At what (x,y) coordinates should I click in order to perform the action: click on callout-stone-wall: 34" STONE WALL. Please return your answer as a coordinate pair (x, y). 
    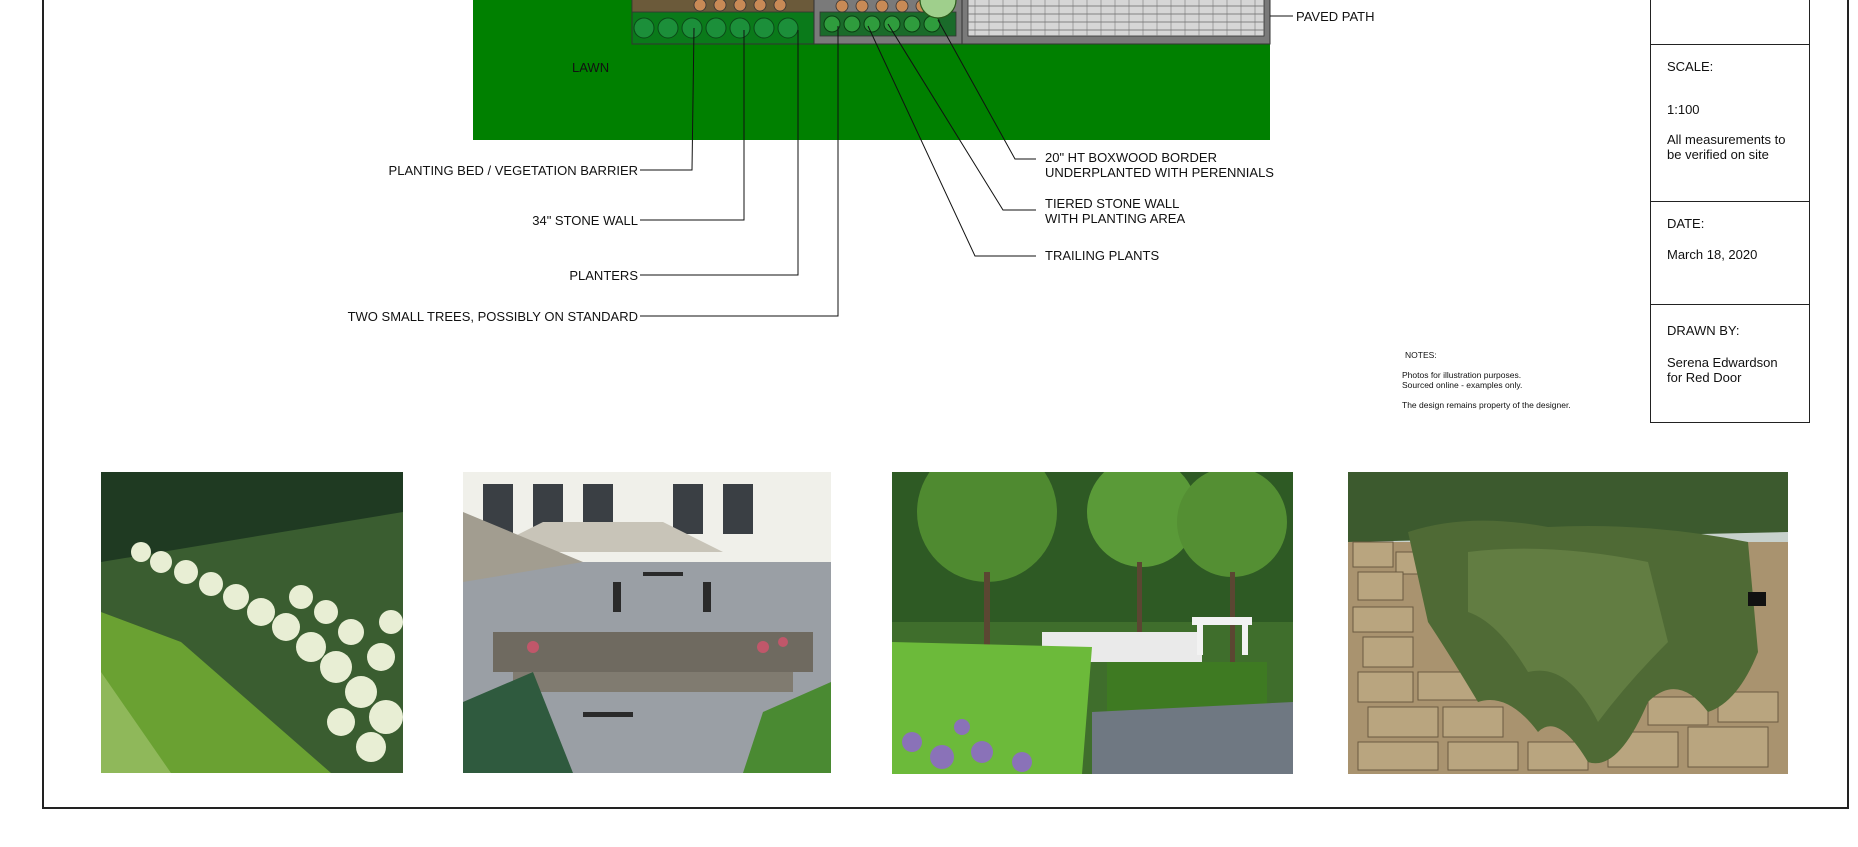
    Looking at the image, I should click on (585, 220).